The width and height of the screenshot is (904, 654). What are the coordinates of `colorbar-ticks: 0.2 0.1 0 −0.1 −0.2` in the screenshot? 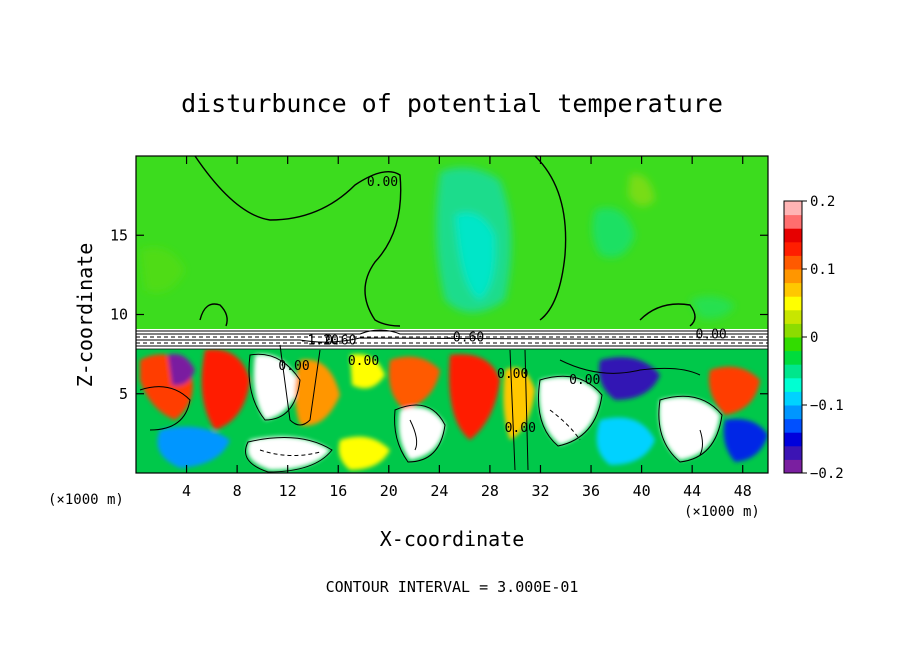 It's located at (823, 338).